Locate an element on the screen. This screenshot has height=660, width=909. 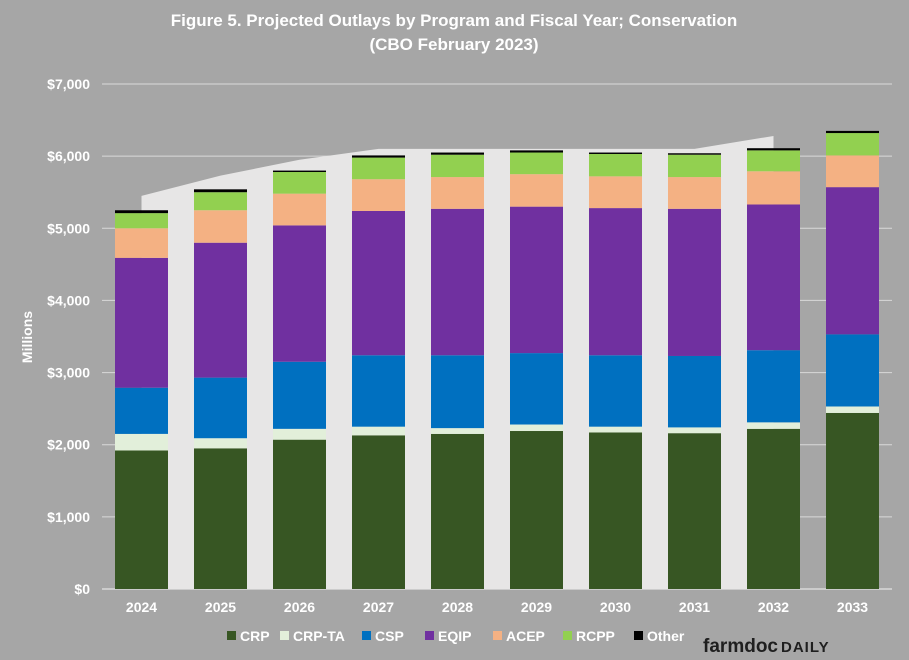
bar-acep-2028 is located at coordinates (457, 193).